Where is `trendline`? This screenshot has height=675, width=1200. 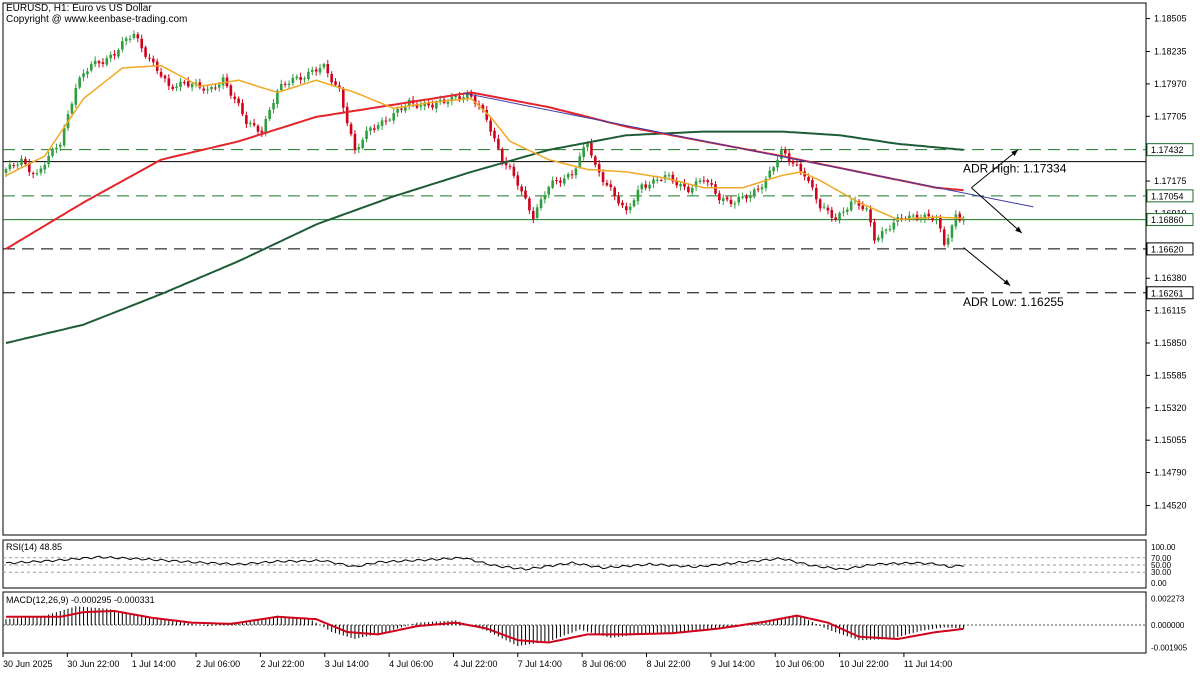
trendline is located at coordinates (748, 150).